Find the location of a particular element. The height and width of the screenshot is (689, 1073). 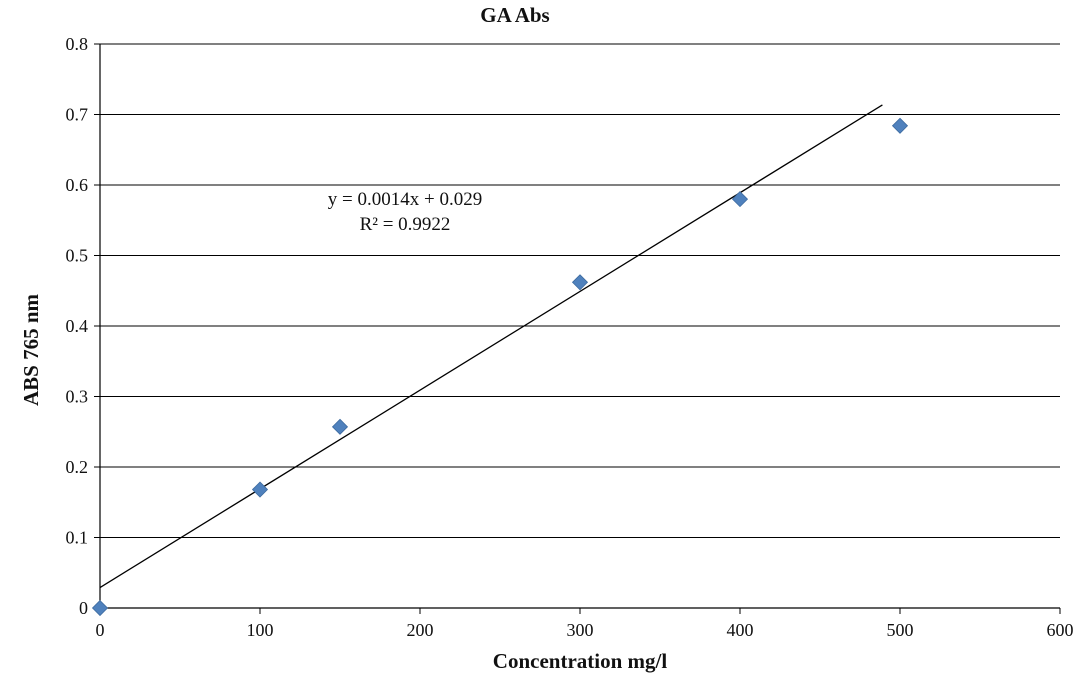

y-tick-label-6: 0.6 is located at coordinates (77, 185).